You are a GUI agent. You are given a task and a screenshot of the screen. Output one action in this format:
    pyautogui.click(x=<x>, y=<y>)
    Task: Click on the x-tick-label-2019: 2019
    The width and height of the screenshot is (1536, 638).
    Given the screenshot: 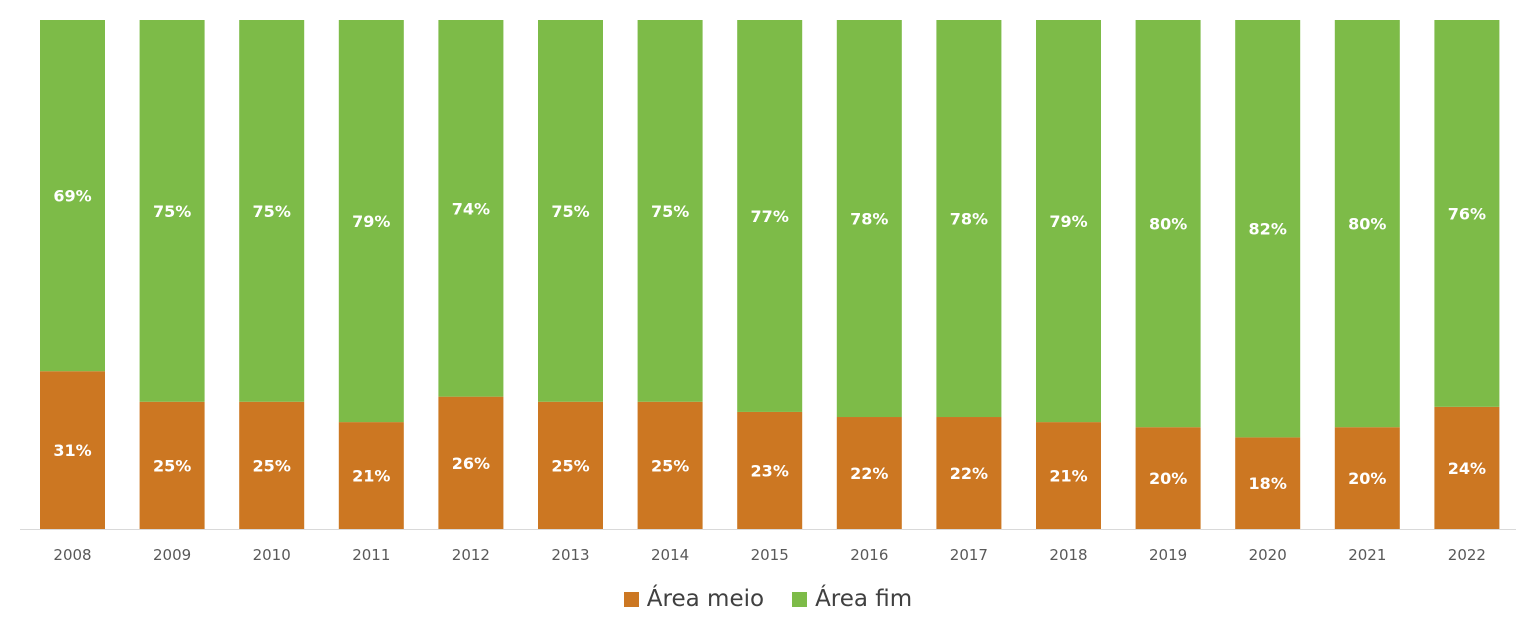 What is the action you would take?
    pyautogui.click(x=1168, y=555)
    